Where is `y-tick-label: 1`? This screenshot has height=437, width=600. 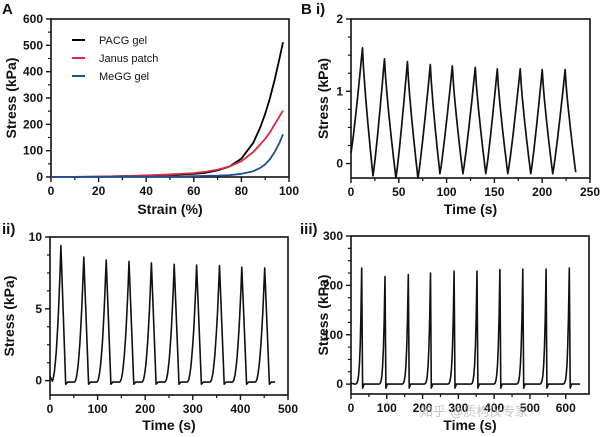
y-tick-label: 1 is located at coordinates (339, 91).